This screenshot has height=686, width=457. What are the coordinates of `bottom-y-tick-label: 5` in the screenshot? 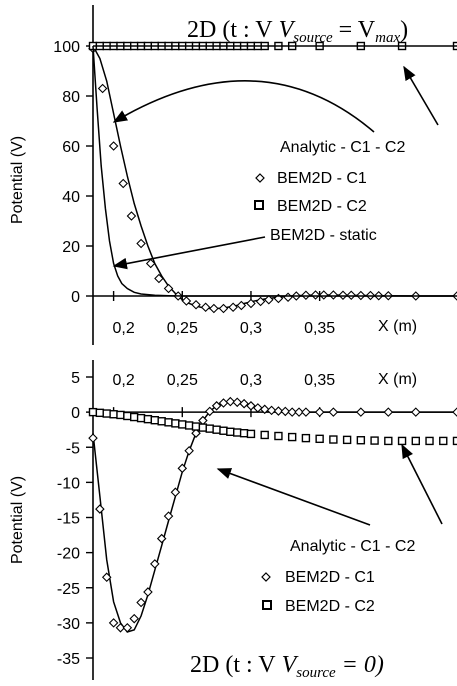 It's located at (75, 378).